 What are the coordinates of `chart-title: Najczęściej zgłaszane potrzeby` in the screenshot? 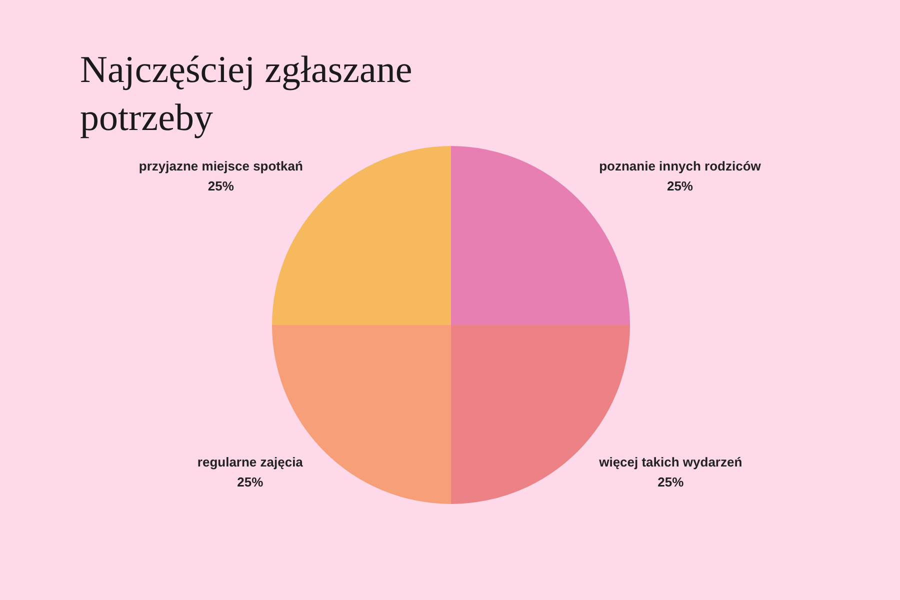 It's located at (247, 94).